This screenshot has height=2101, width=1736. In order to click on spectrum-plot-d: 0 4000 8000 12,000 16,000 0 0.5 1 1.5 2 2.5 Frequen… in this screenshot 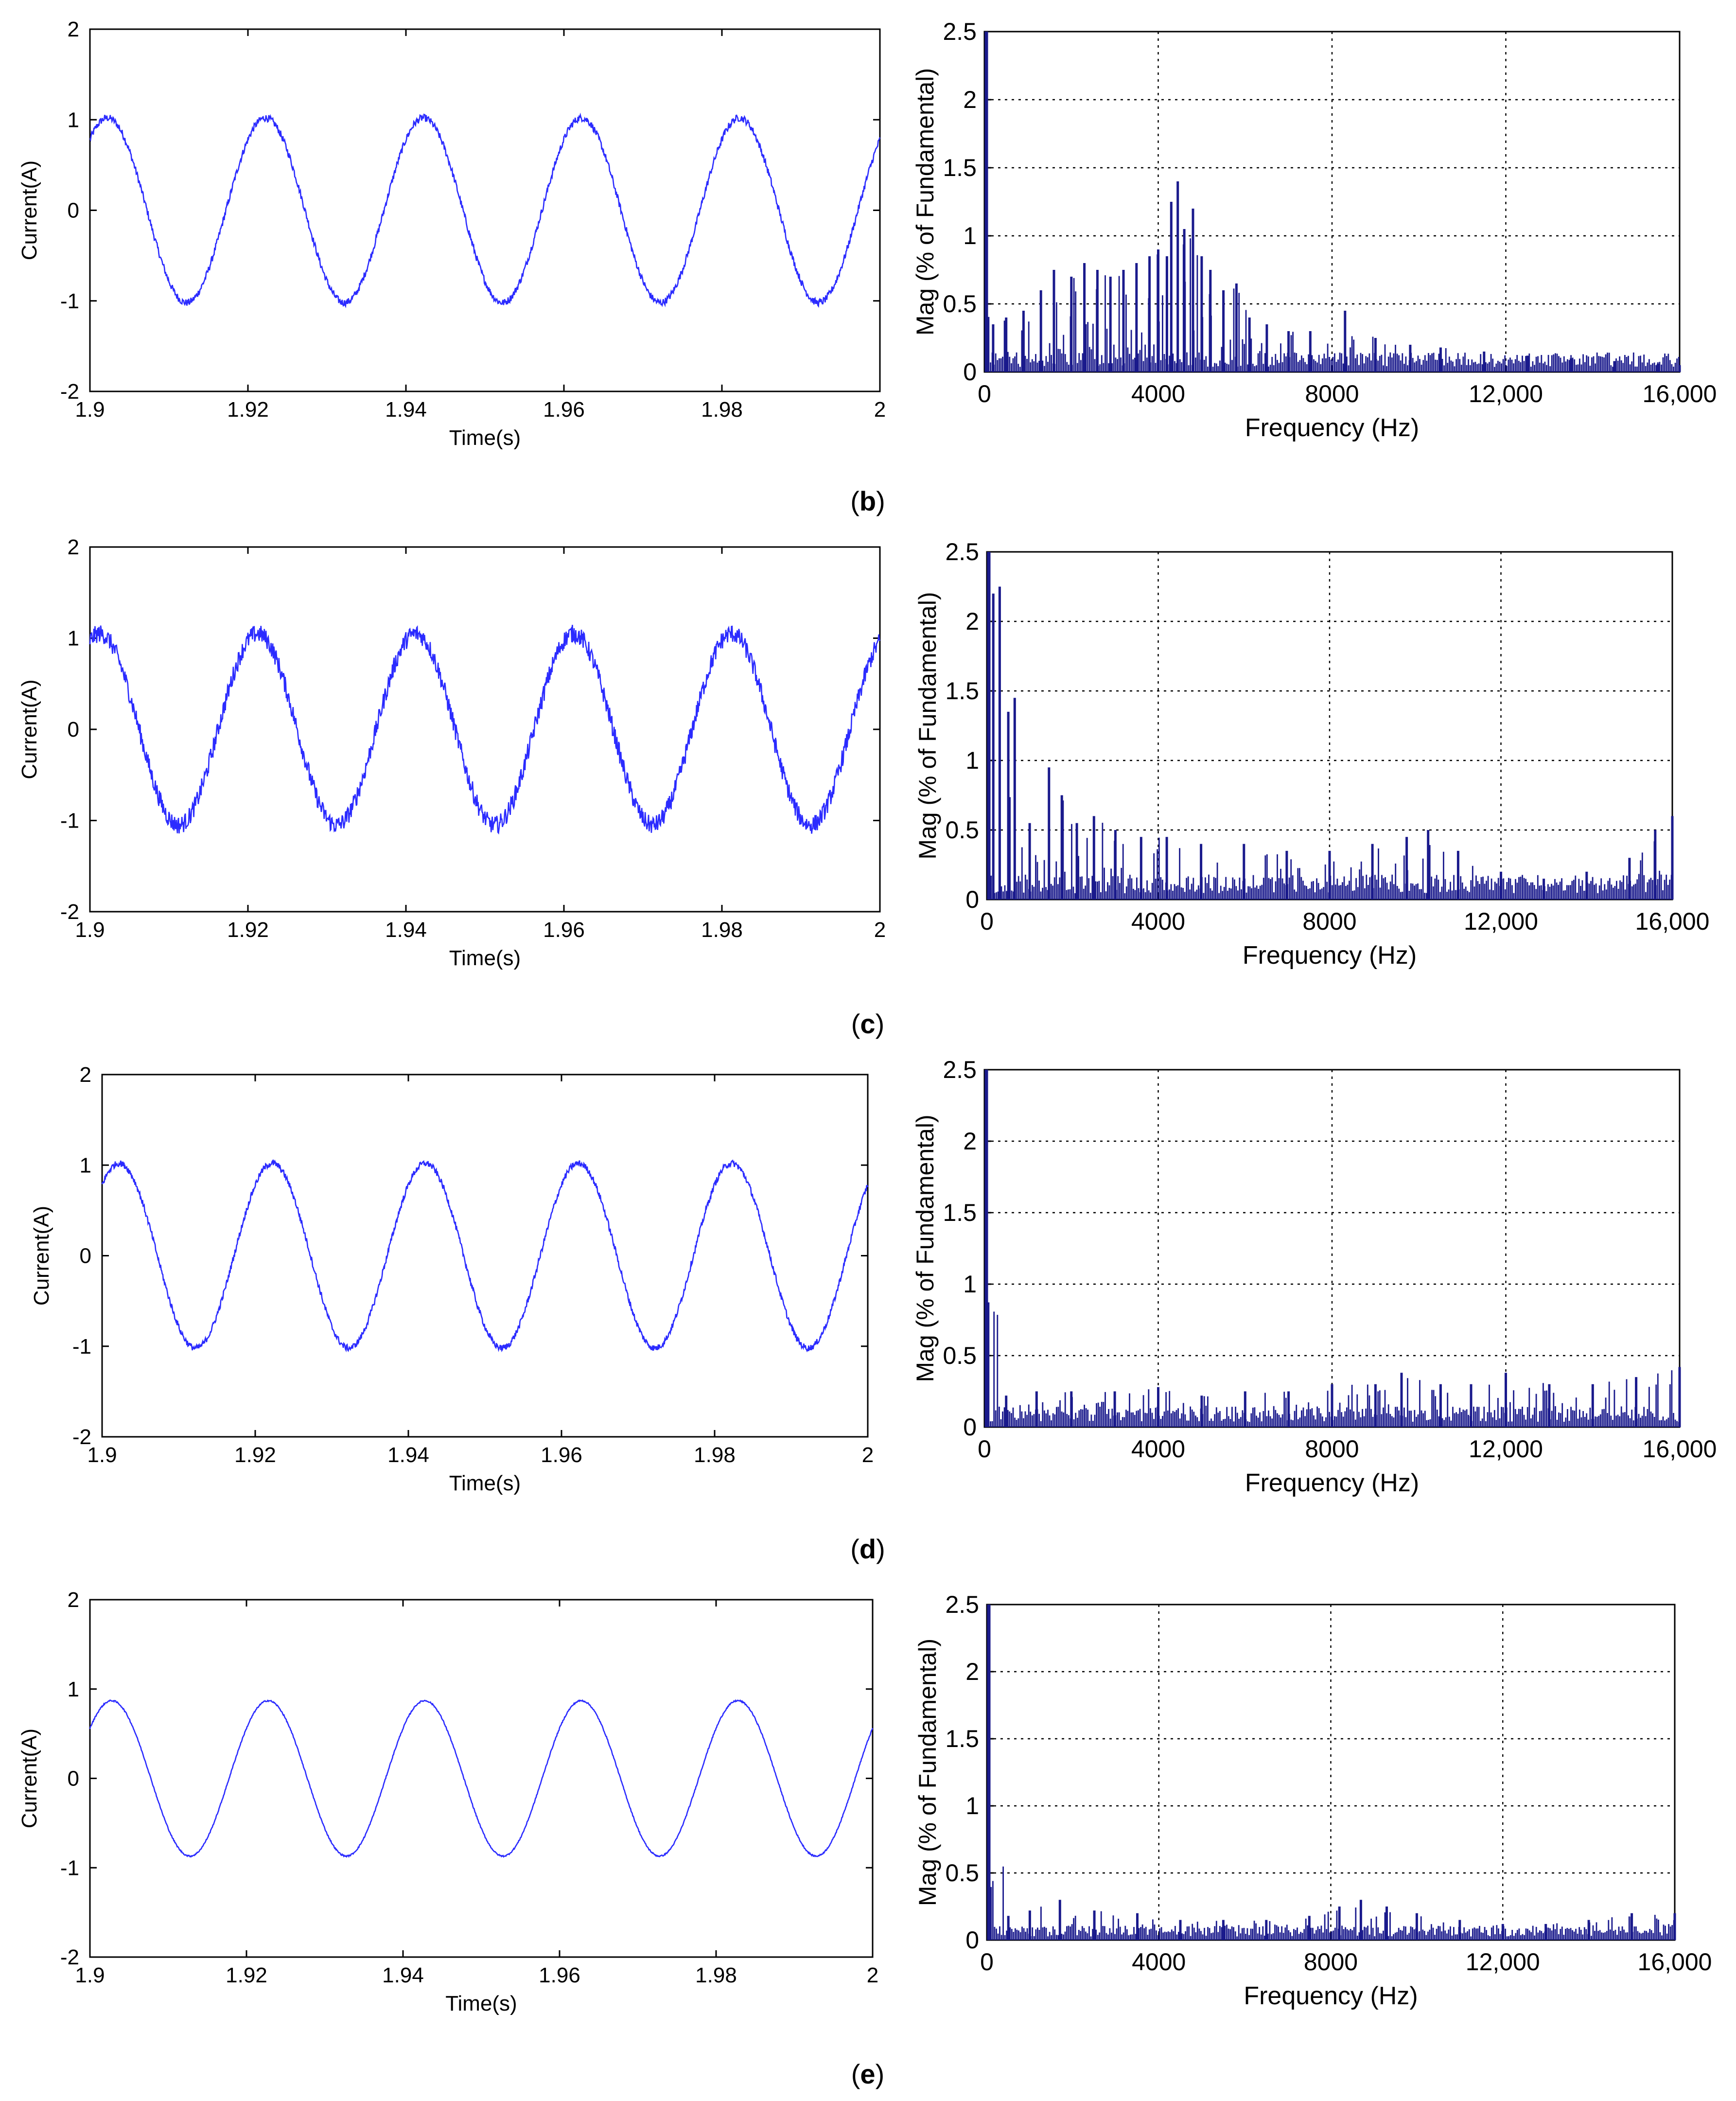, I will do `click(1314, 1276)`.